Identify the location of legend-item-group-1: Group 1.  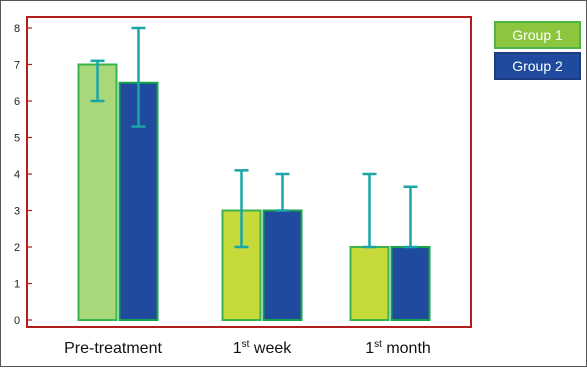
(537, 35).